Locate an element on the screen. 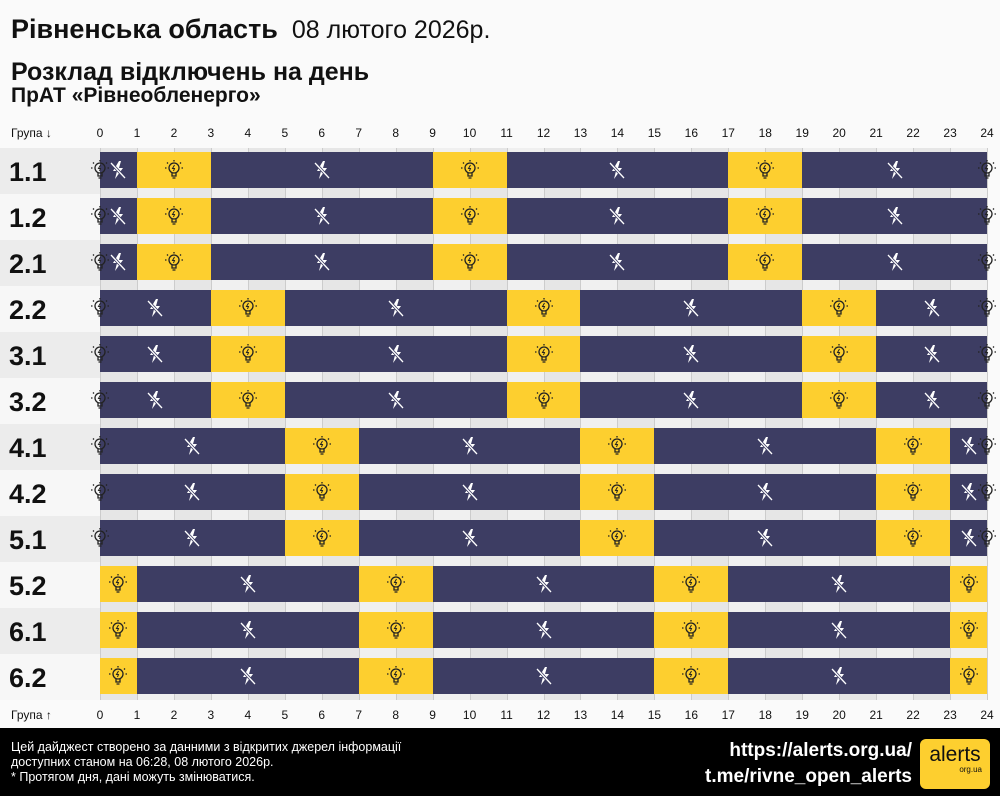 This screenshot has width=1000, height=796. schedule-title: Розклад відключень на день is located at coordinates (190, 72).